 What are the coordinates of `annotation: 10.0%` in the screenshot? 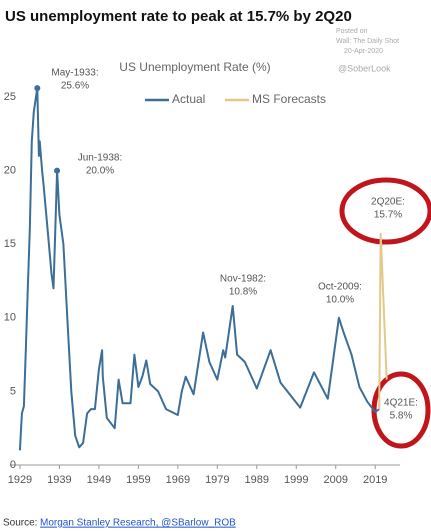 It's located at (340, 300).